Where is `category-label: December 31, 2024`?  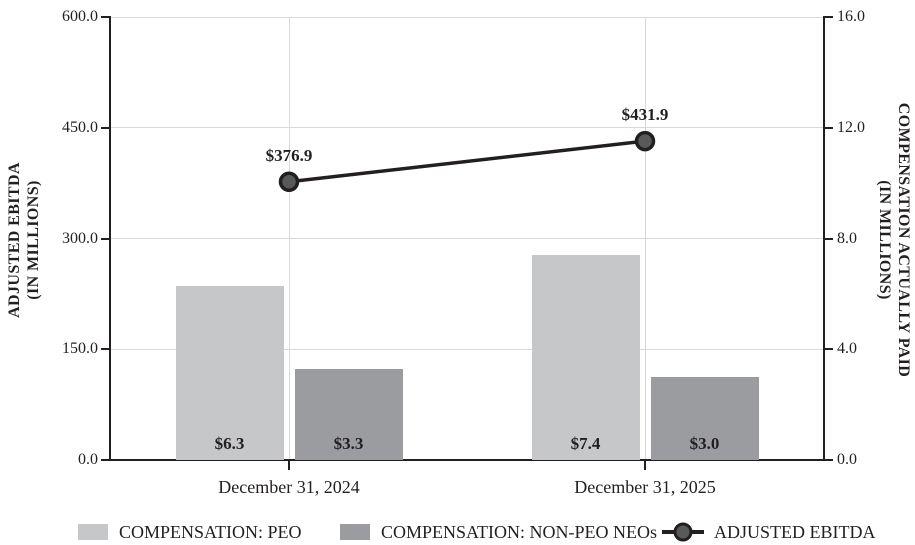 category-label: December 31, 2024 is located at coordinates (289, 487).